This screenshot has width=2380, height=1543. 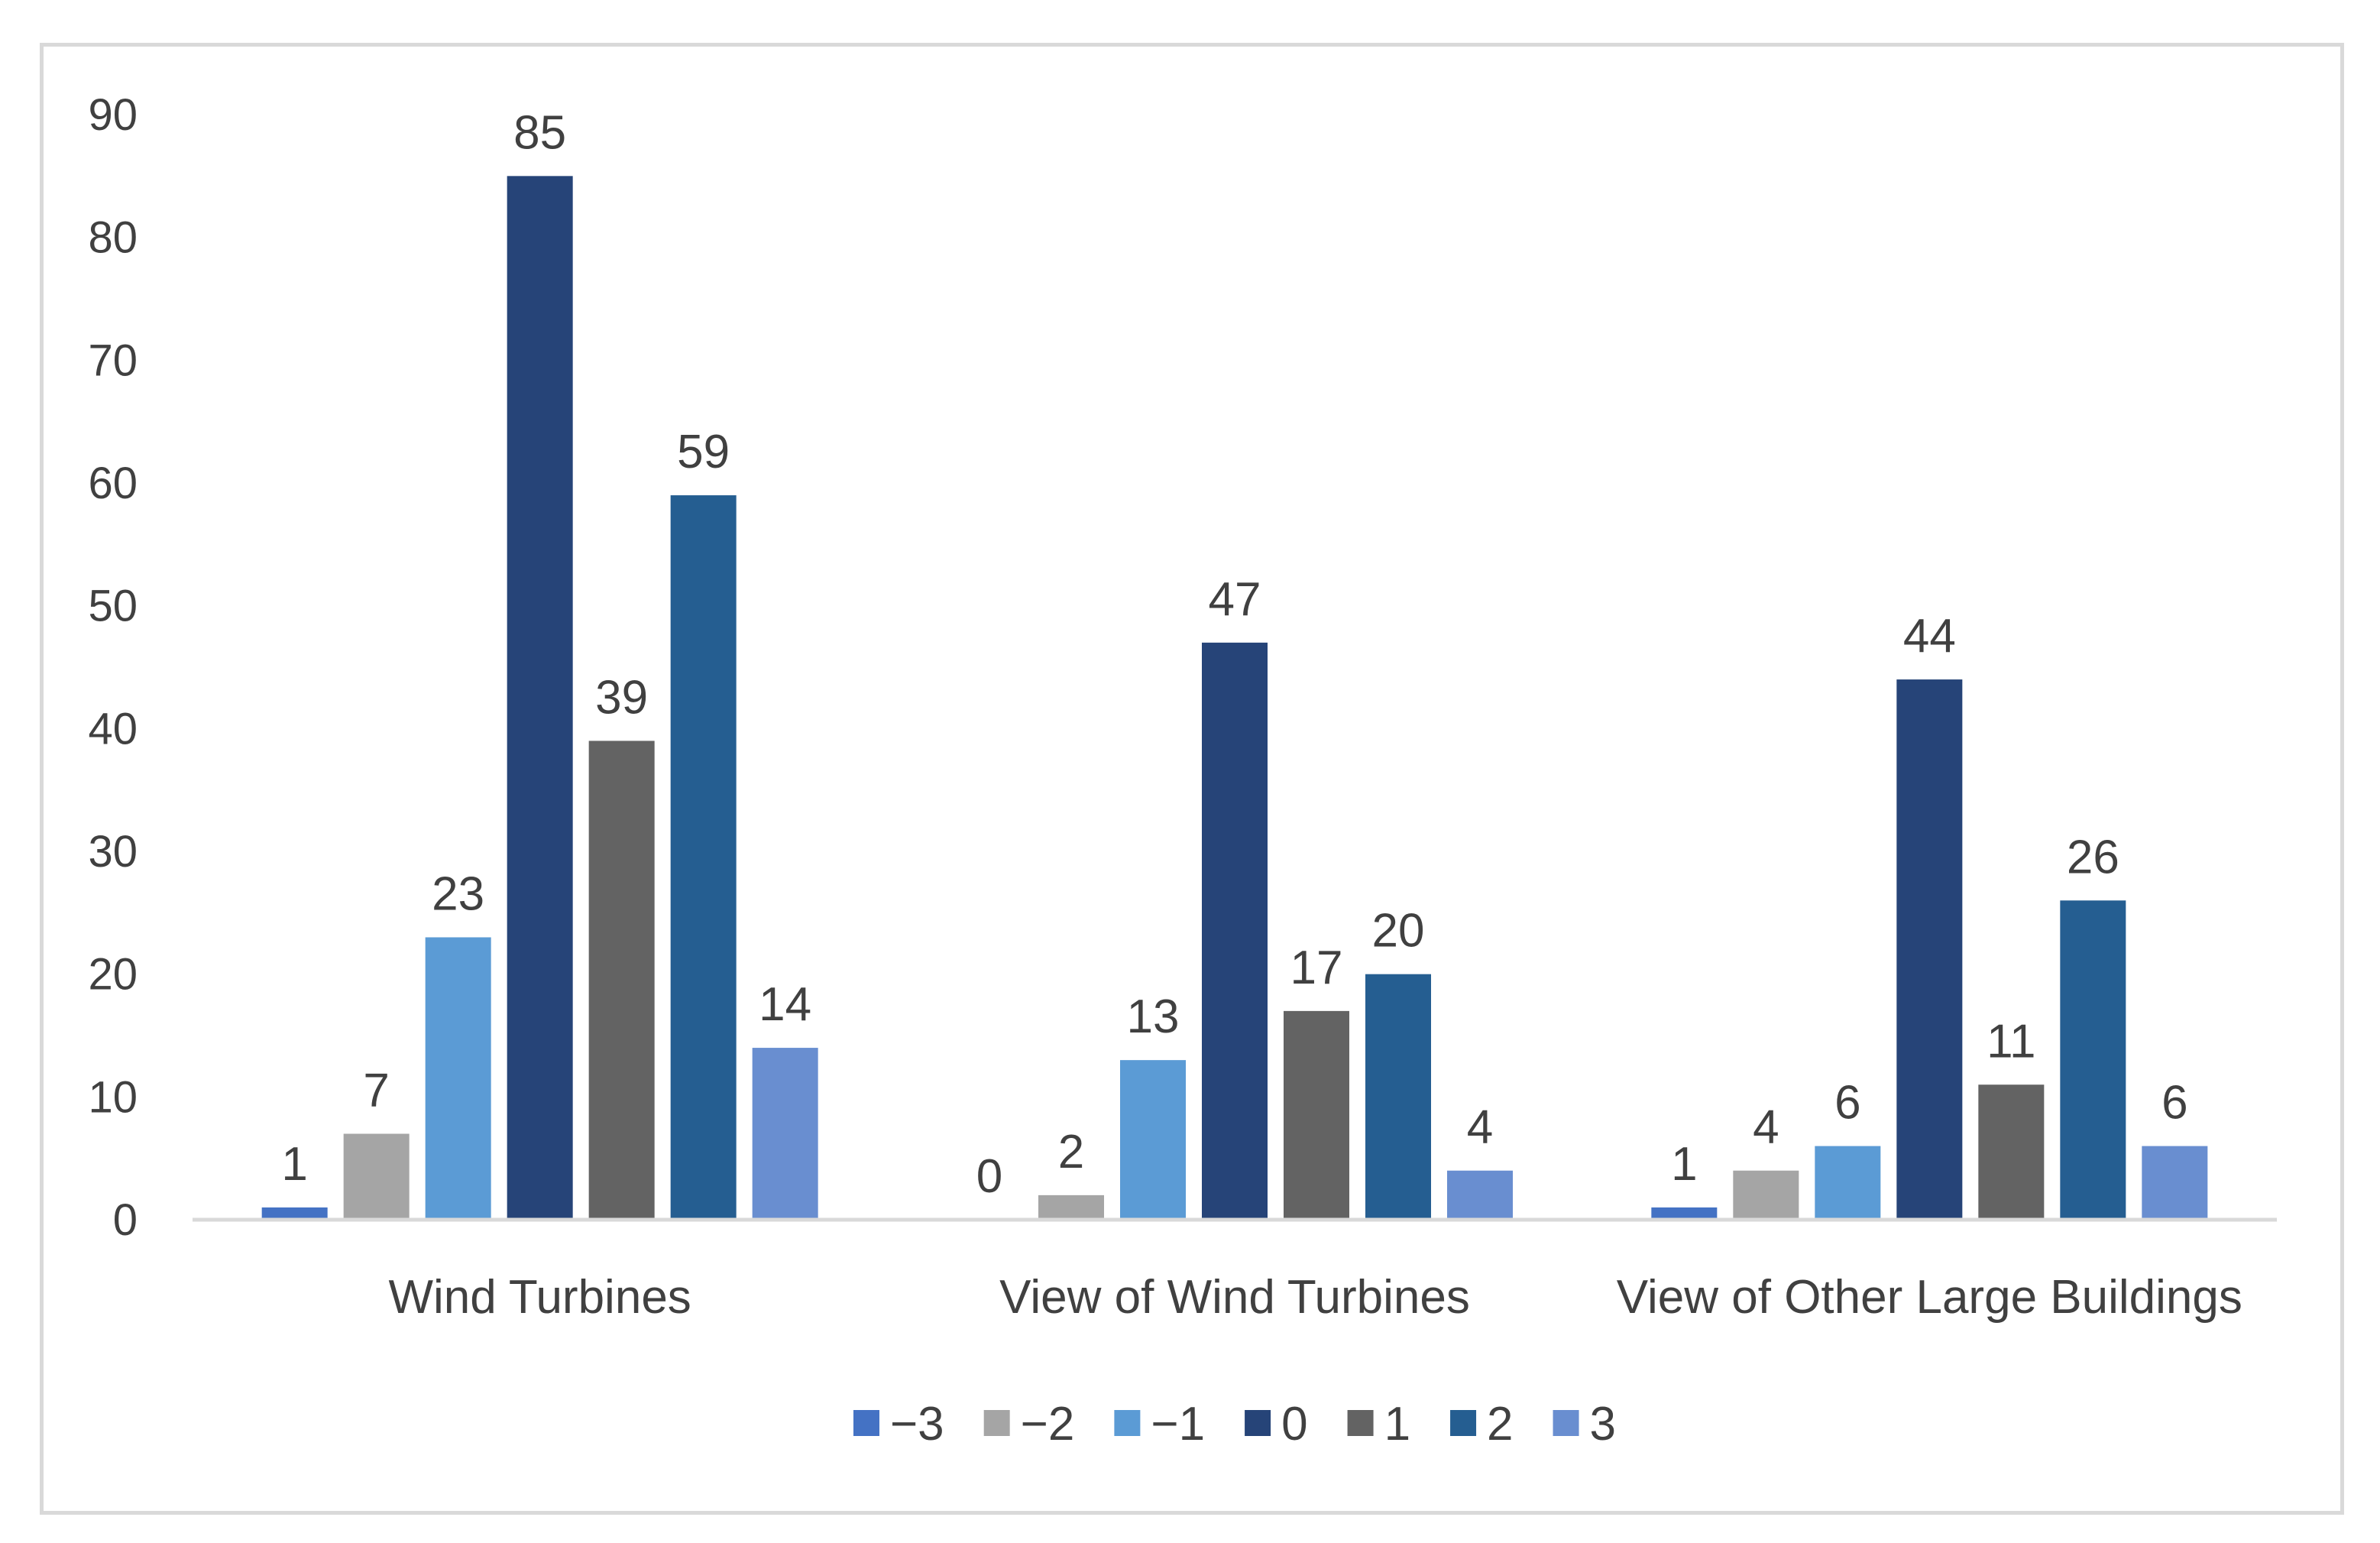 What do you see at coordinates (540, 1297) in the screenshot?
I see `category-label: Wind Turbines` at bounding box center [540, 1297].